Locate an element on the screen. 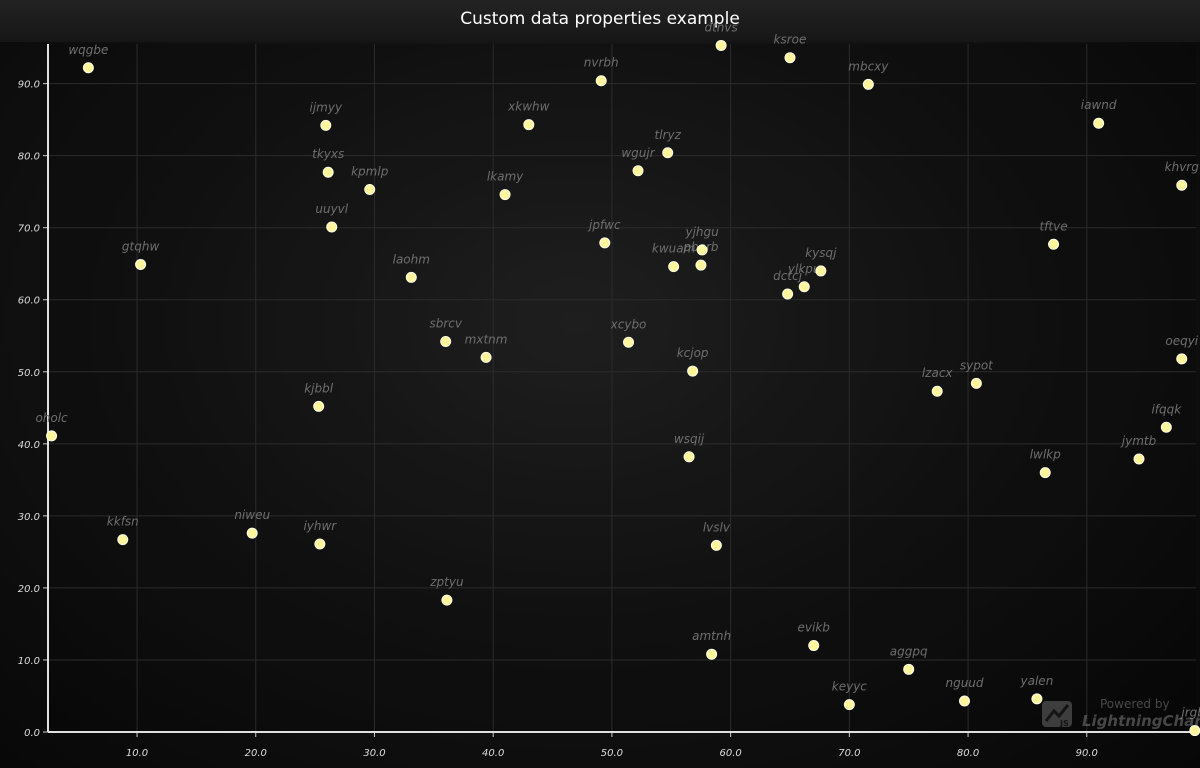 This screenshot has height=768, width=1200. point-label: mxtnm is located at coordinates (486, 339).